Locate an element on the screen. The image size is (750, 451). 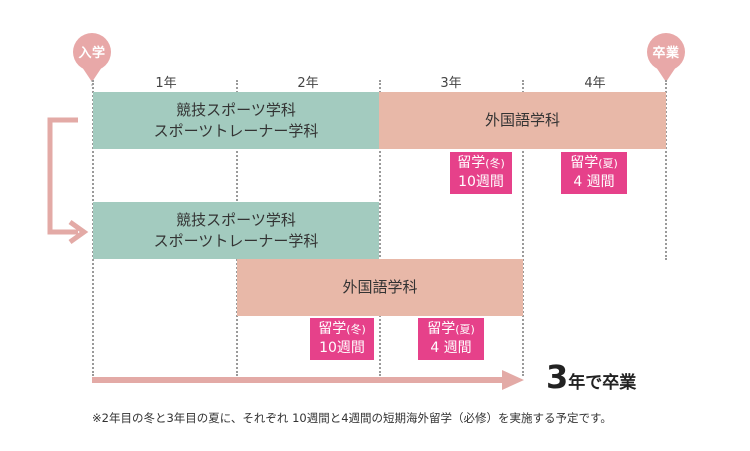
track2-foreign-language-label: 外国語学科 is located at coordinates (380, 287).